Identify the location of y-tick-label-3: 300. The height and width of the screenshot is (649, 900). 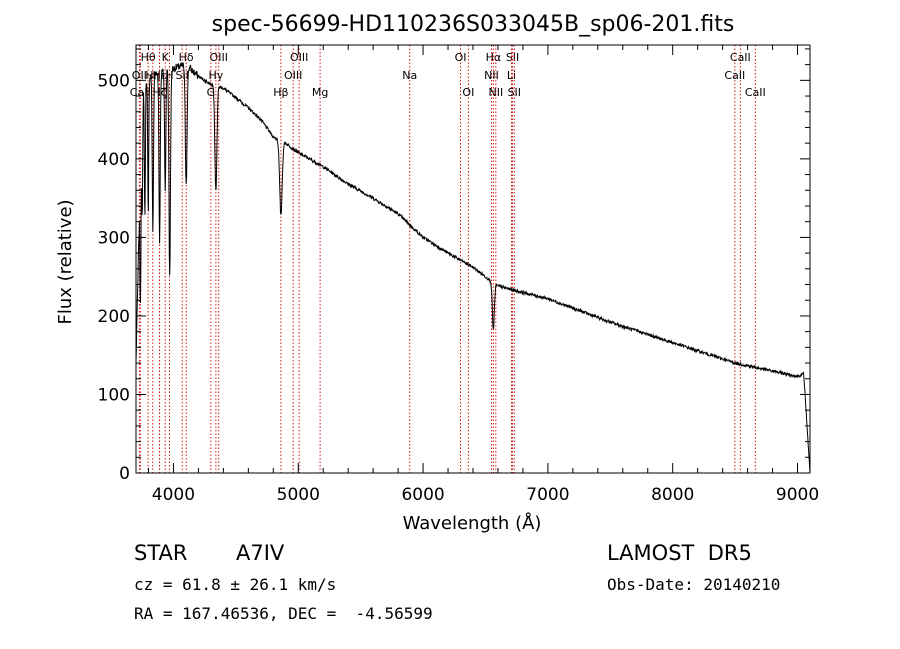
(114, 238).